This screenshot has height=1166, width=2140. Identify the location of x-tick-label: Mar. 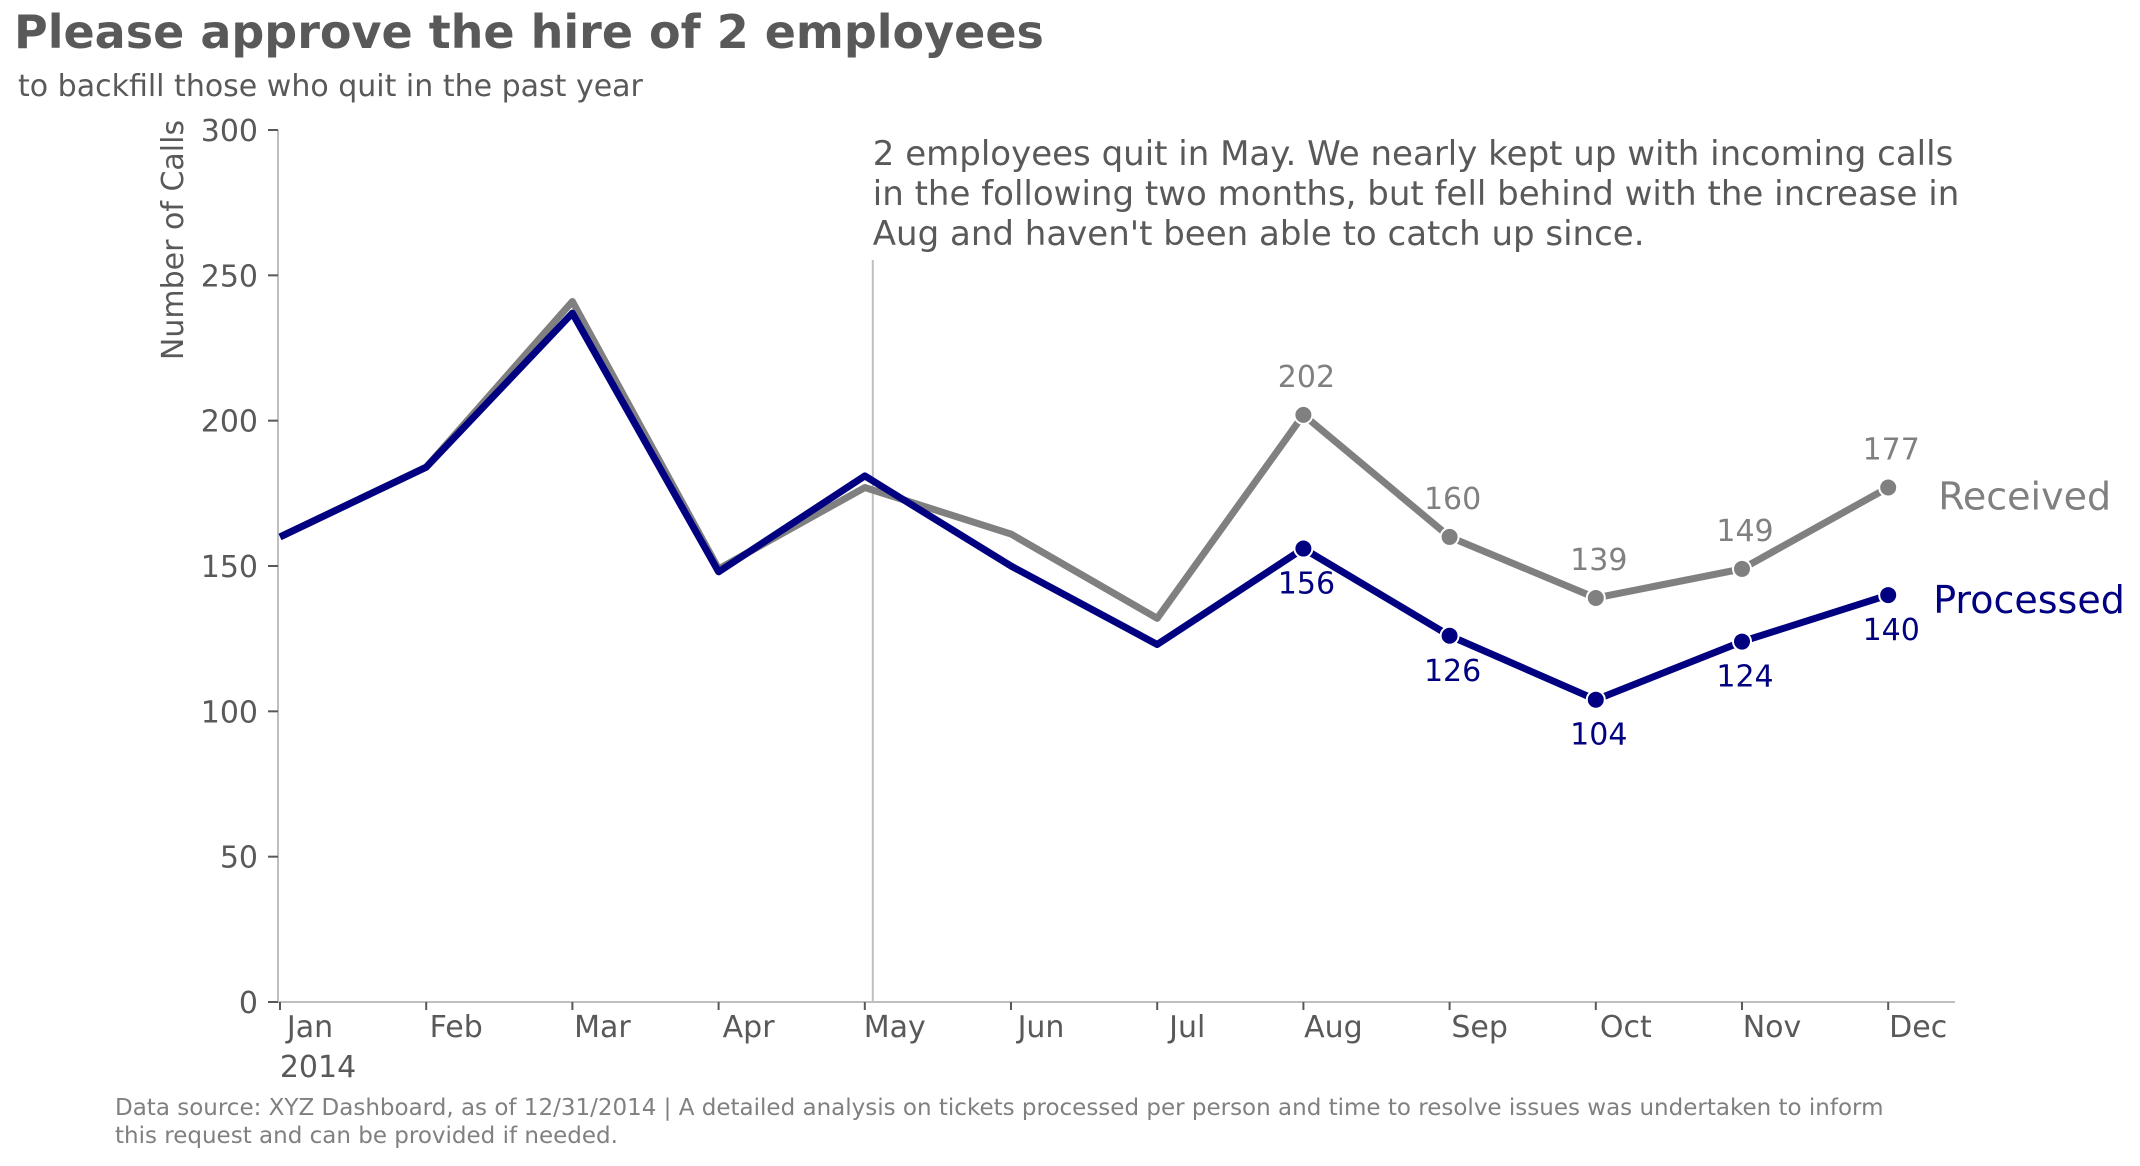
(602, 1027).